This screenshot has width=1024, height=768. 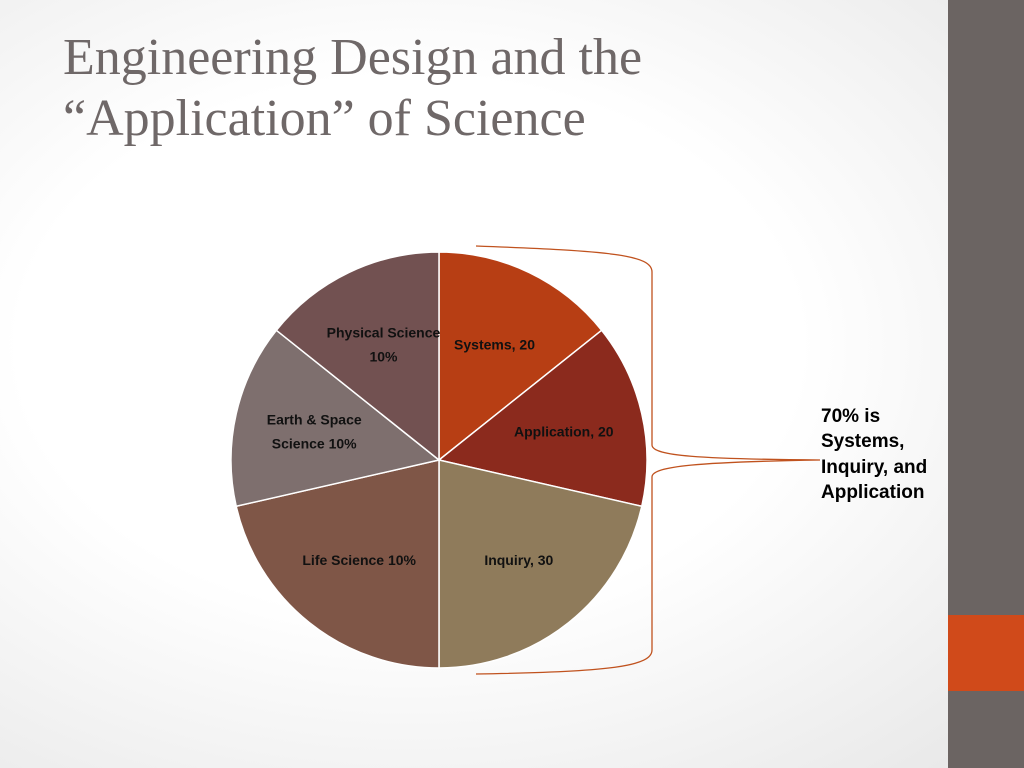 What do you see at coordinates (324, 118) in the screenshot?
I see `title-line-2: “Application” of Science` at bounding box center [324, 118].